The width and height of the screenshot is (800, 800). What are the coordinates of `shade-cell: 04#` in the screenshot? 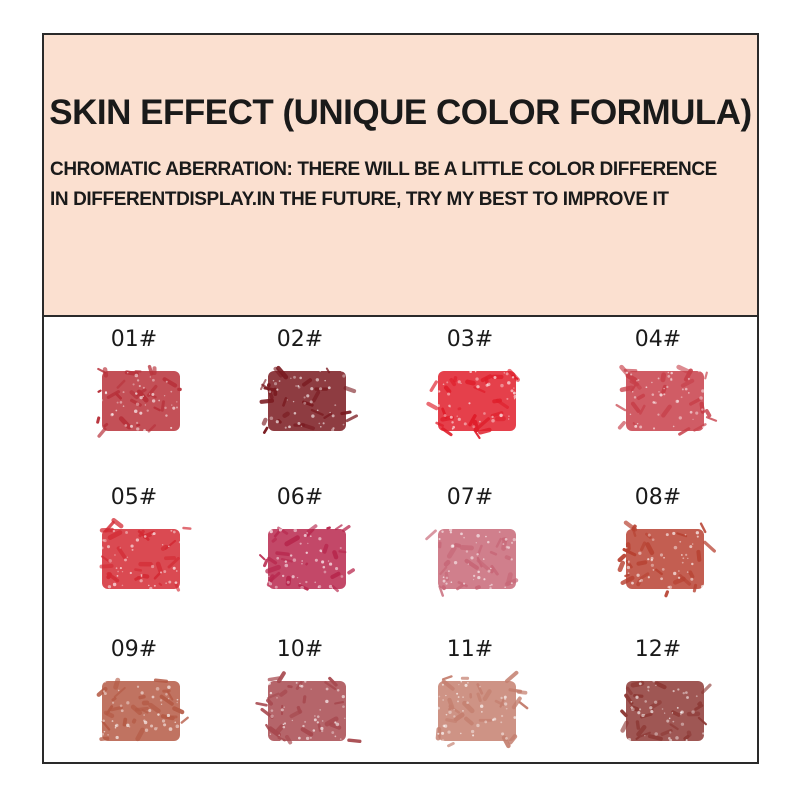 It's located at (658, 397).